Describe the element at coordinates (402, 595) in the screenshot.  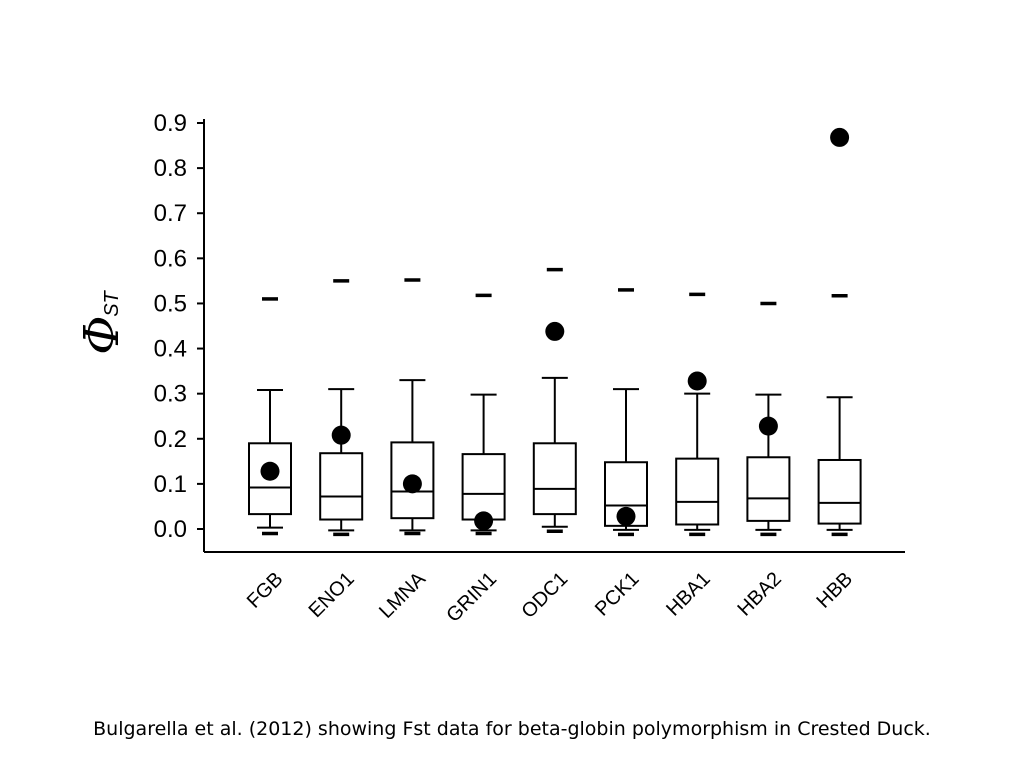
I see `x-tick-label: LMNA` at that location.